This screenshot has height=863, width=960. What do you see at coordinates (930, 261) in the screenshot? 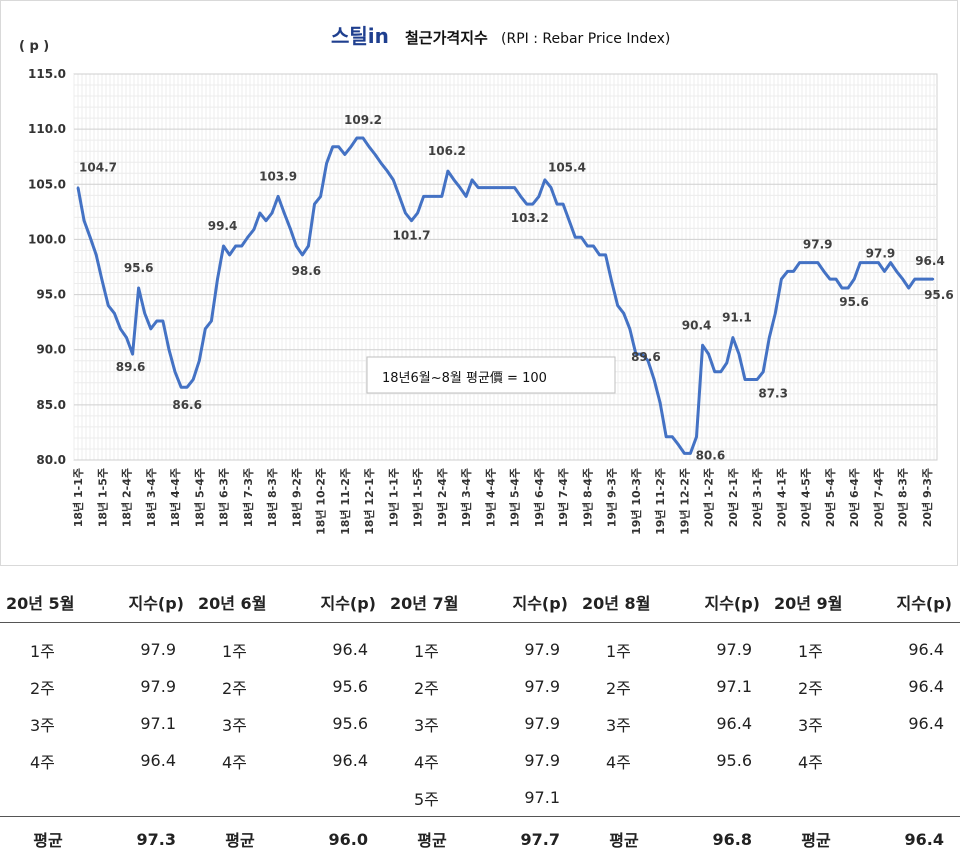
I see `data-label: 96.4` at bounding box center [930, 261].